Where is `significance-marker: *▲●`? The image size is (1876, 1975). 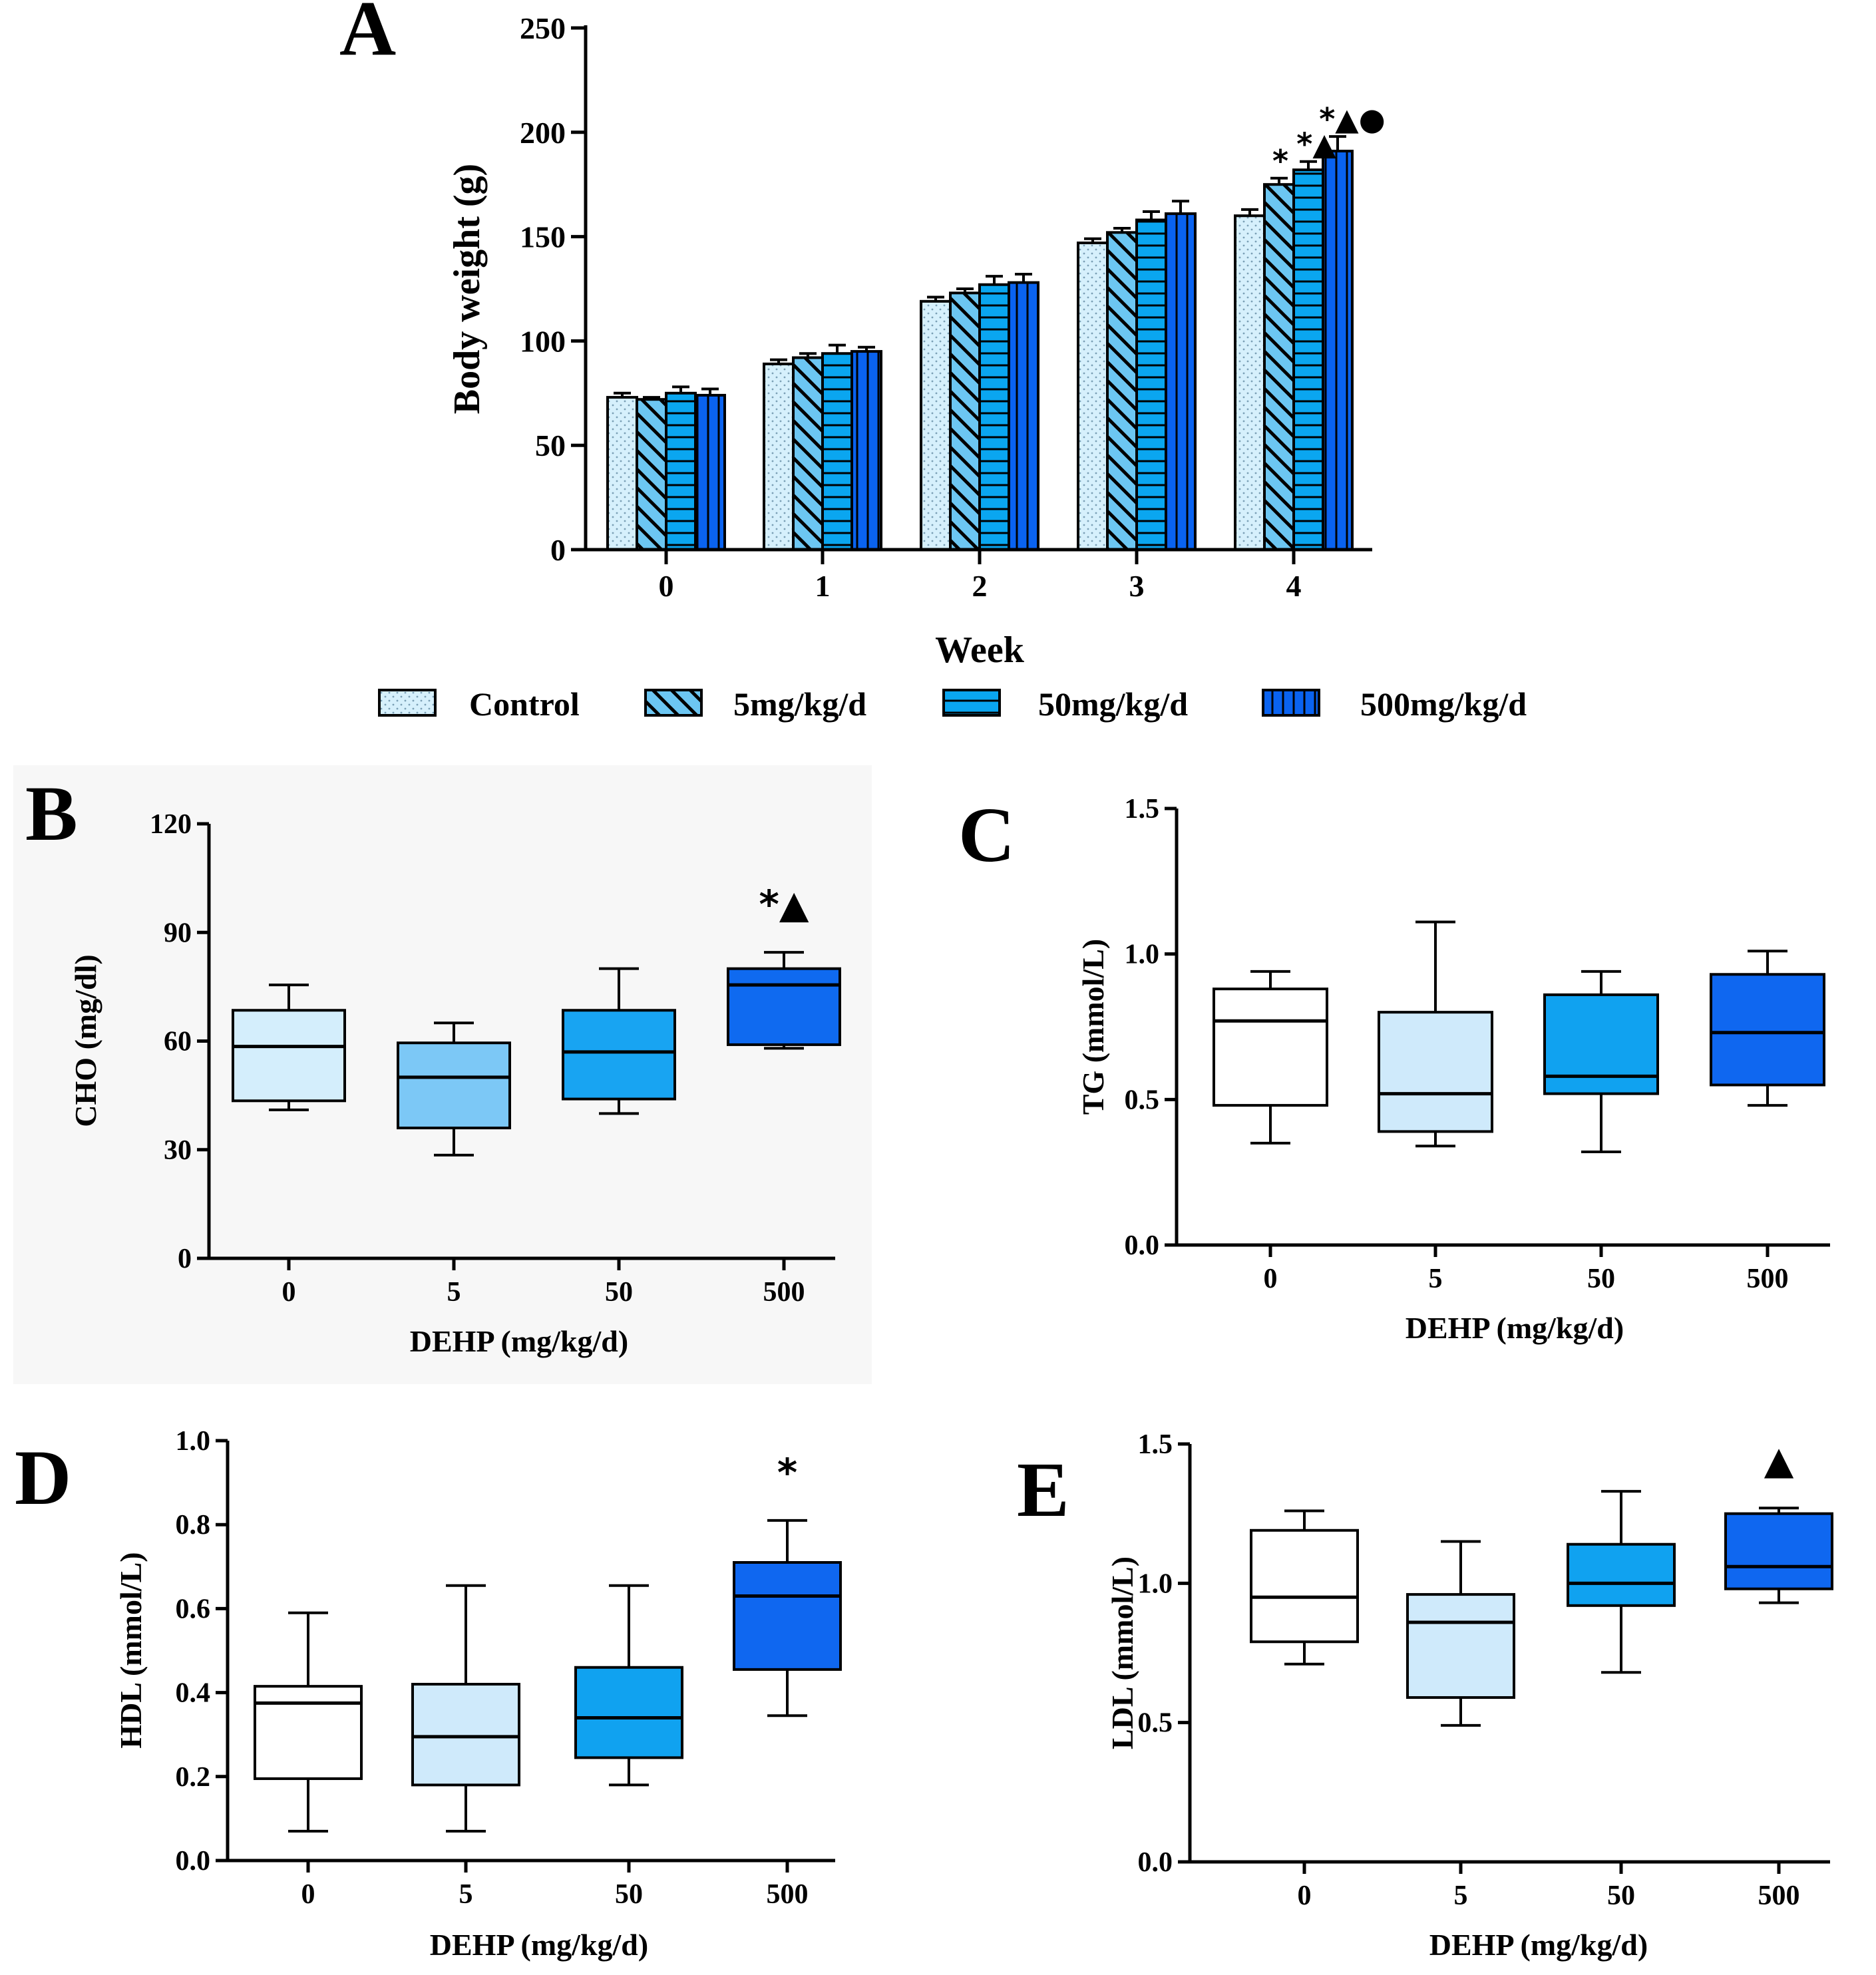 significance-marker: *▲● is located at coordinates (1353, 119).